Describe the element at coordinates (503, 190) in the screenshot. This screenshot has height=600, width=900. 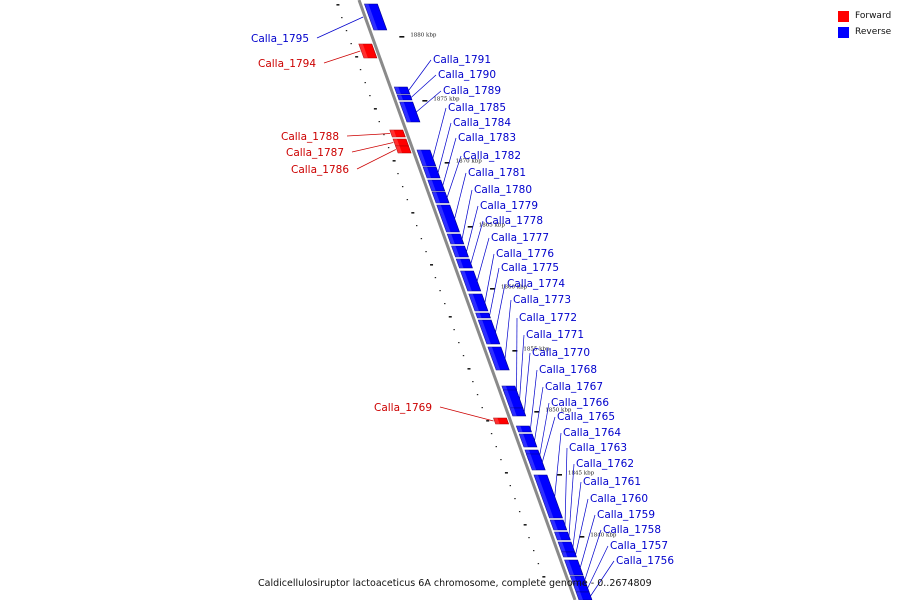
I see `gene-label-Calla_1780: Calla_1780` at that location.